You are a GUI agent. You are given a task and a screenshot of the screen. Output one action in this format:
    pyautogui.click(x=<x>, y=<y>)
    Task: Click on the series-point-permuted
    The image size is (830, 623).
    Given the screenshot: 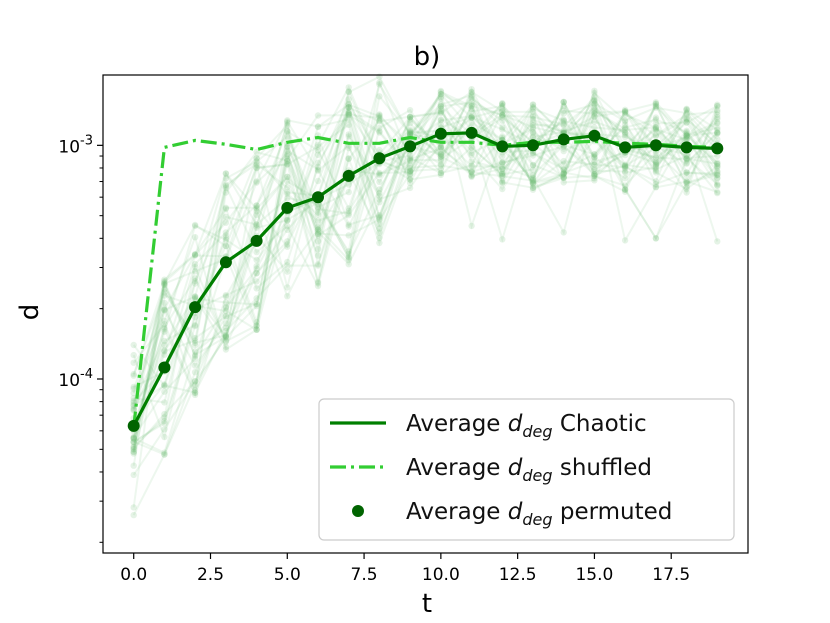 What is the action you would take?
    pyautogui.click(x=655, y=145)
    